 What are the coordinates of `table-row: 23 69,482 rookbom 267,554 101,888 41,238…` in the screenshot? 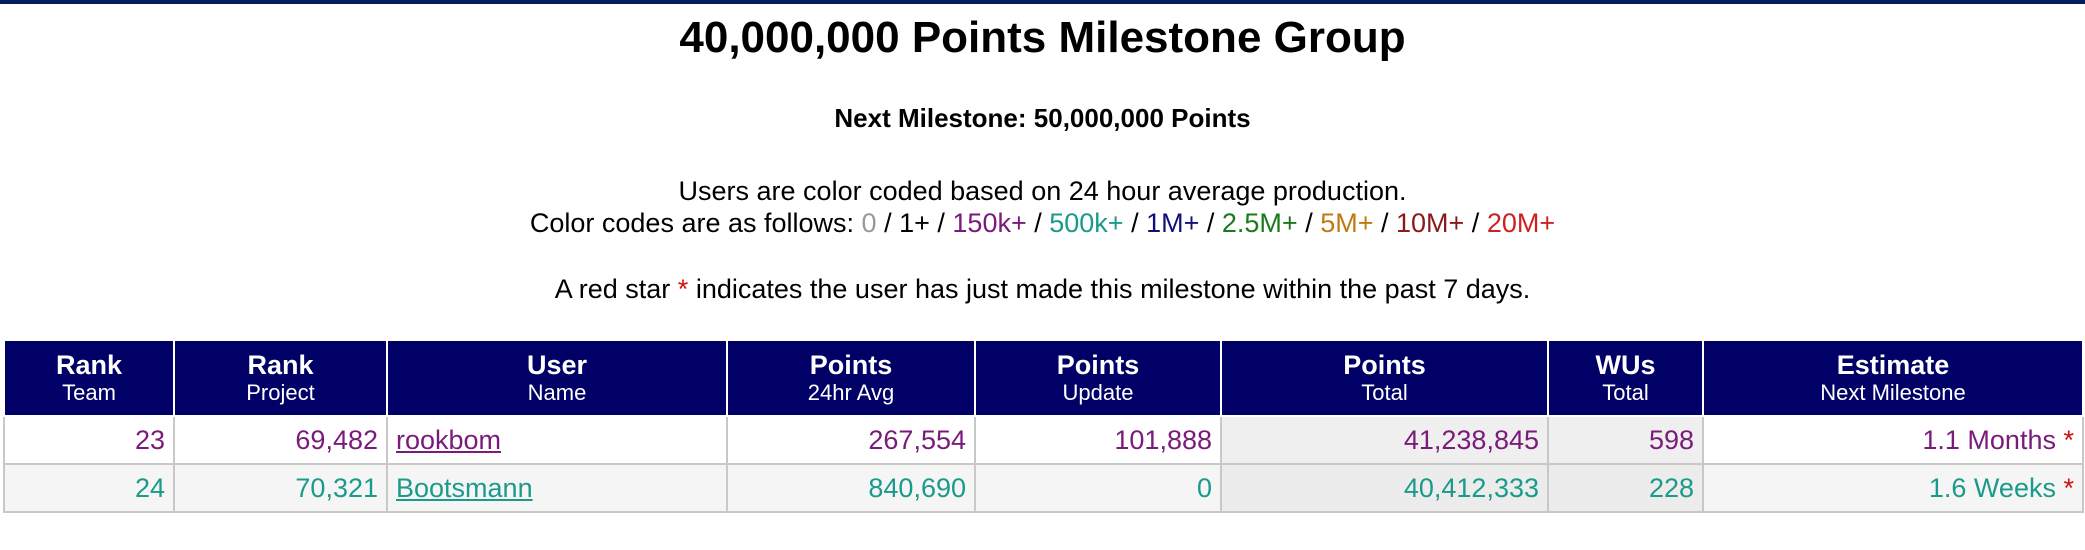 It's located at (1043, 440).